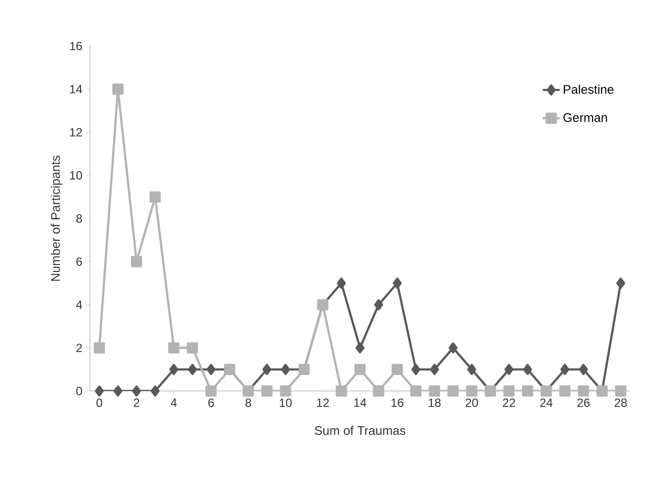 This screenshot has height=477, width=664. I want to click on x-tick-label: 14, so click(360, 402).